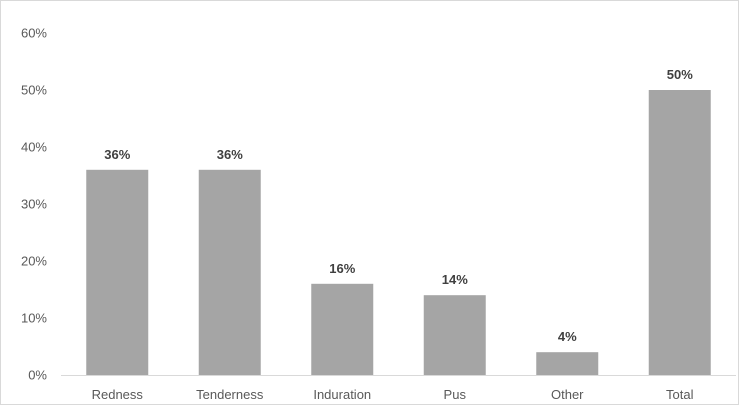 This screenshot has width=740, height=411. I want to click on y-tick-label: 10%, so click(34, 318).